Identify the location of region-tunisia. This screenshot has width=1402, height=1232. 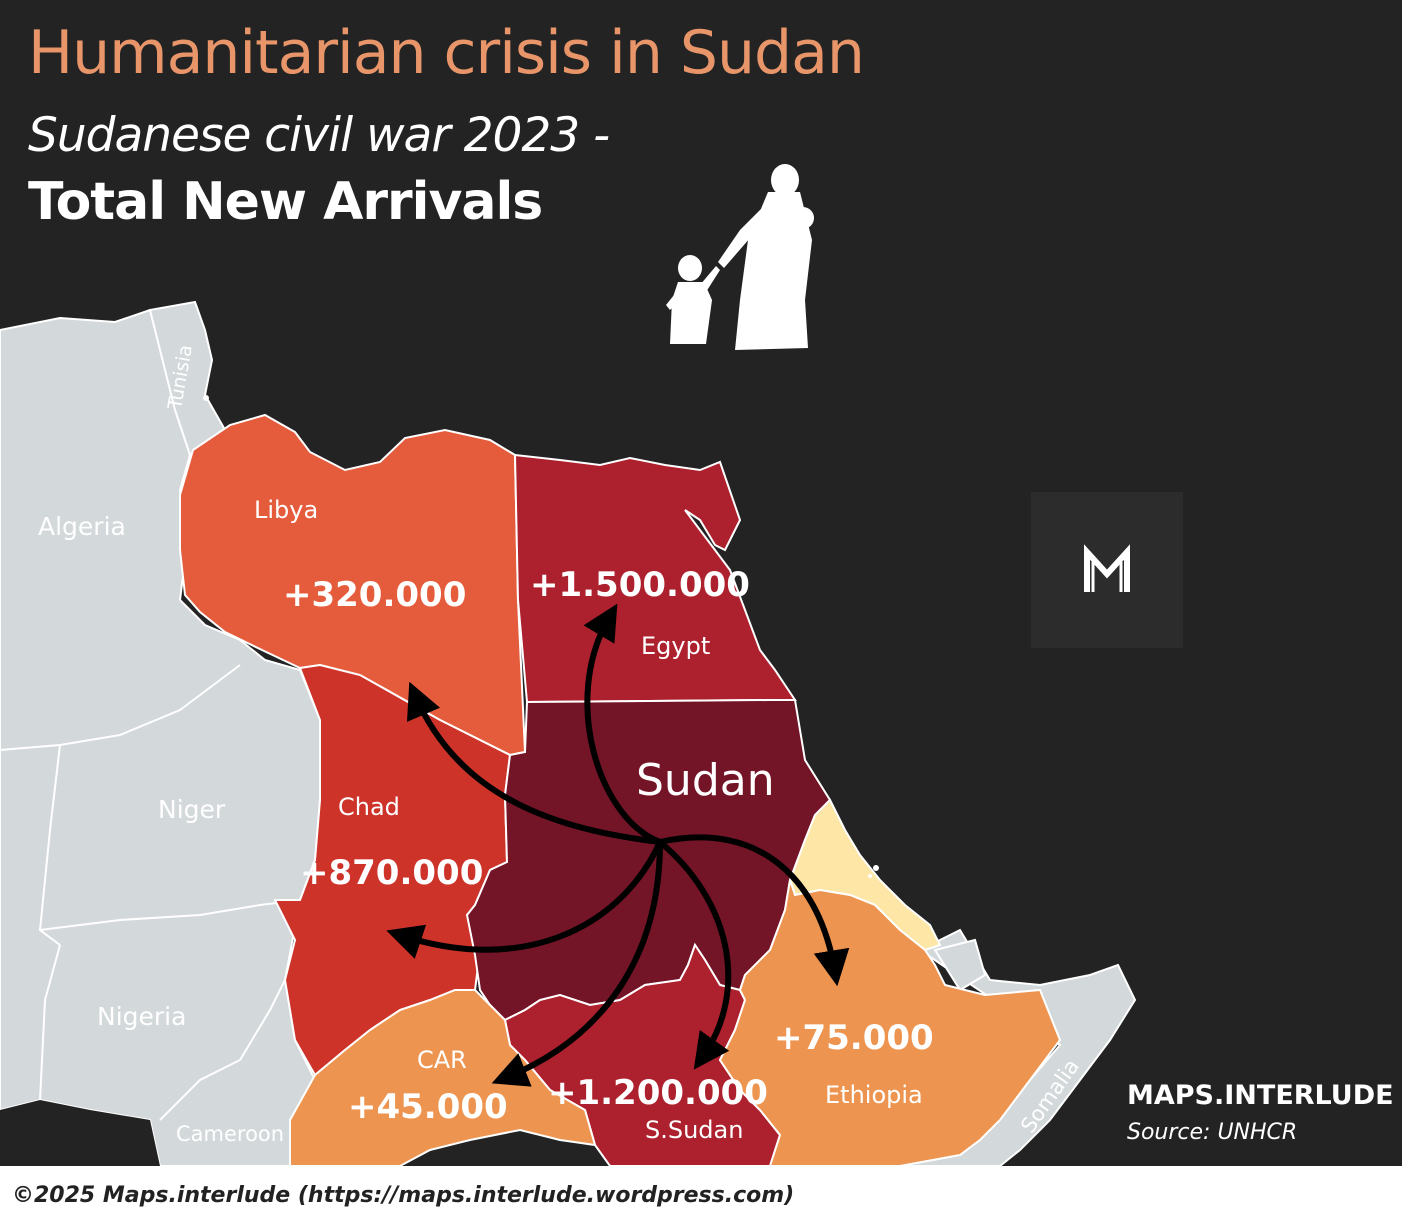
(187, 378).